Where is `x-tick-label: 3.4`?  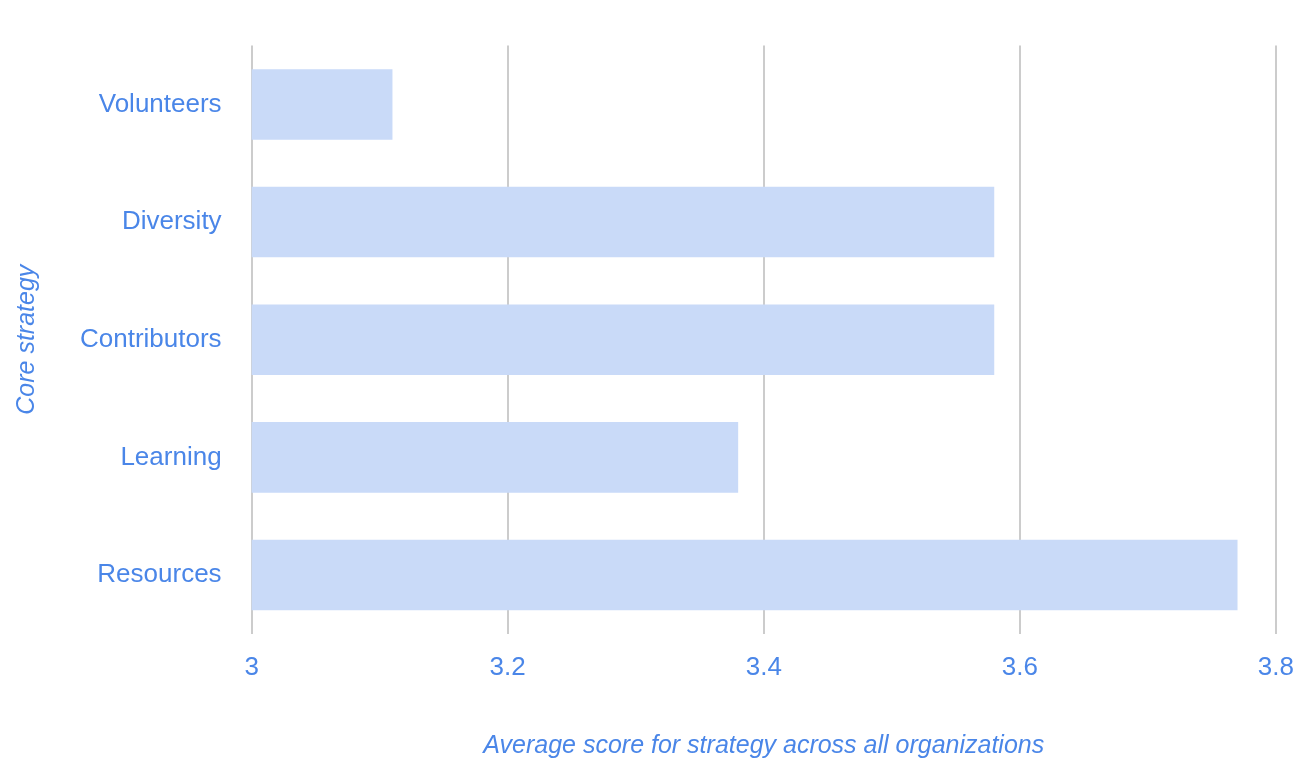
x-tick-label: 3.4 is located at coordinates (763, 665).